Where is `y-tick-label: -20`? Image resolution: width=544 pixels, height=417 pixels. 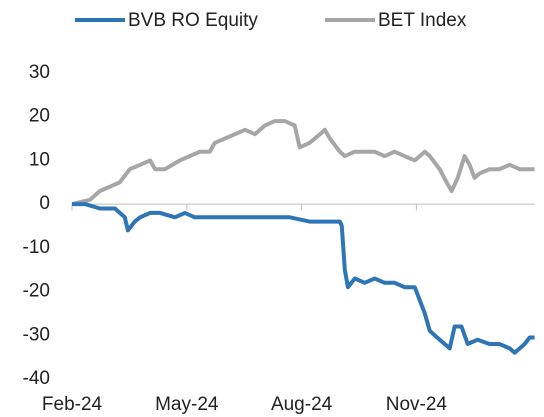
y-tick-label: -20 is located at coordinates (36, 291).